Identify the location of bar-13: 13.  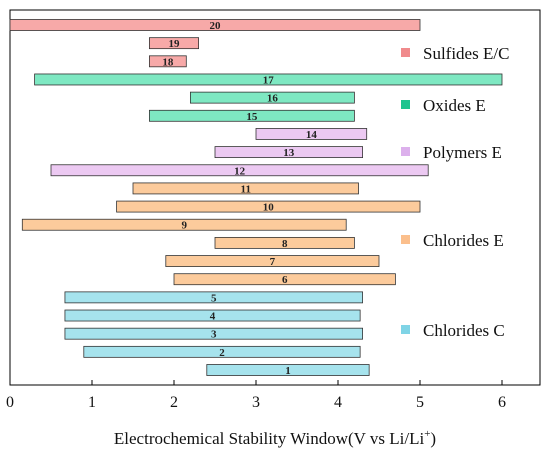
(289, 152).